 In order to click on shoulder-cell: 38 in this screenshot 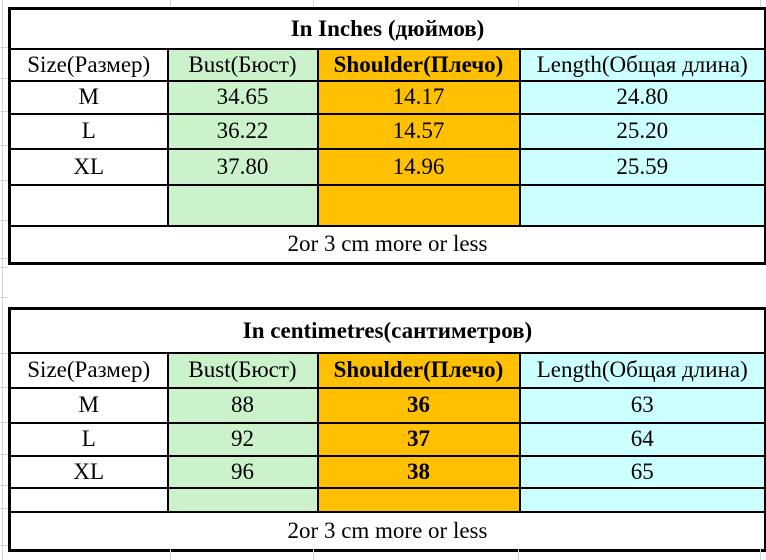, I will do `click(418, 472)`.